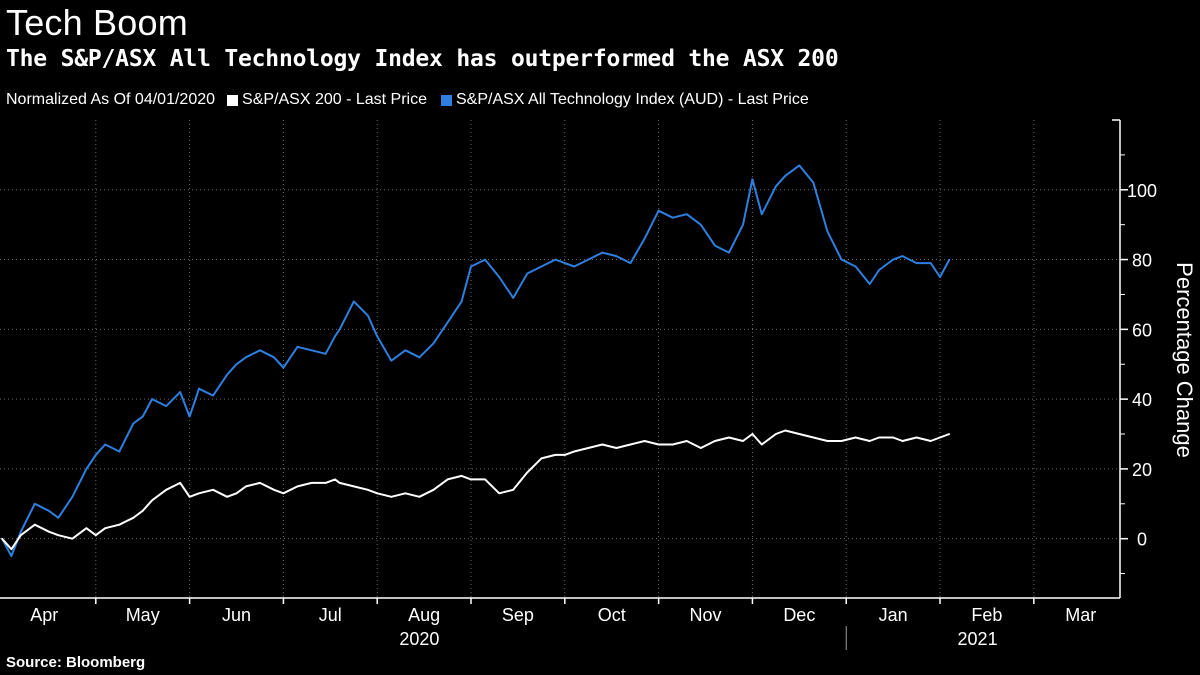  Describe the element at coordinates (446, 100) in the screenshot. I see `legend-swatch-tech-index` at that location.